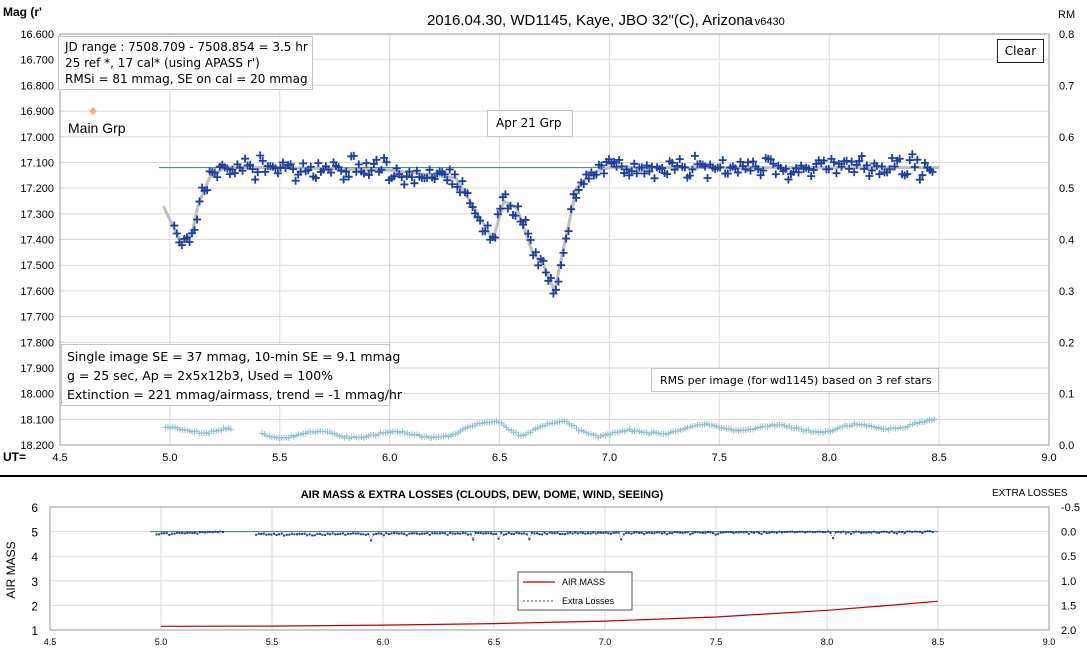 The image size is (1087, 655). Describe the element at coordinates (1066, 35) in the screenshot. I see `top-y2-tick: 0.8` at that location.